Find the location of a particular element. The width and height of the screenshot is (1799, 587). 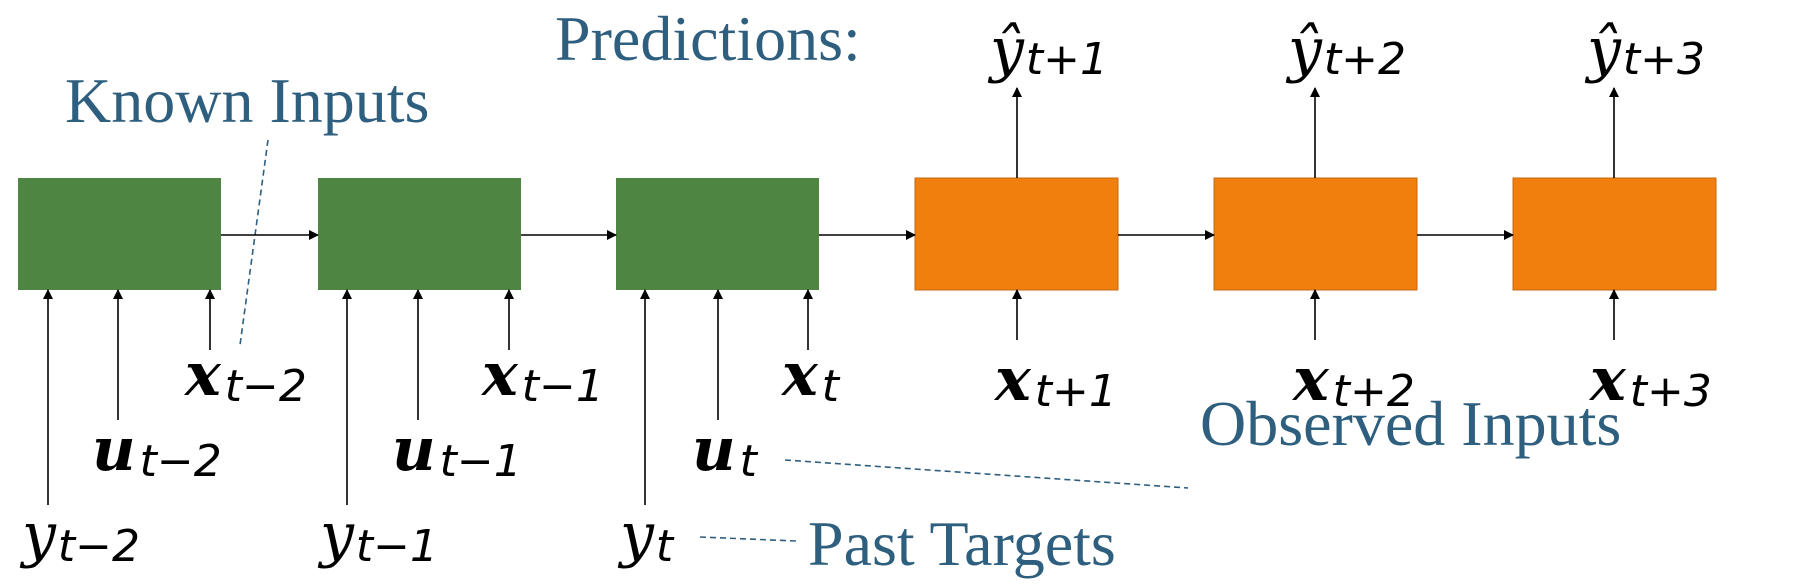

u-t-minus-1: ut−1 is located at coordinates (457, 451).